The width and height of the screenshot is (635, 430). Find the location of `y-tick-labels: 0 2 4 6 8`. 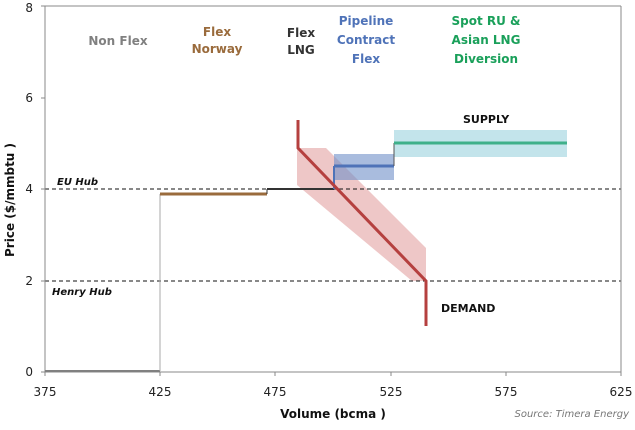

y-tick-labels: 0 2 4 6 8 is located at coordinates (29, 190).